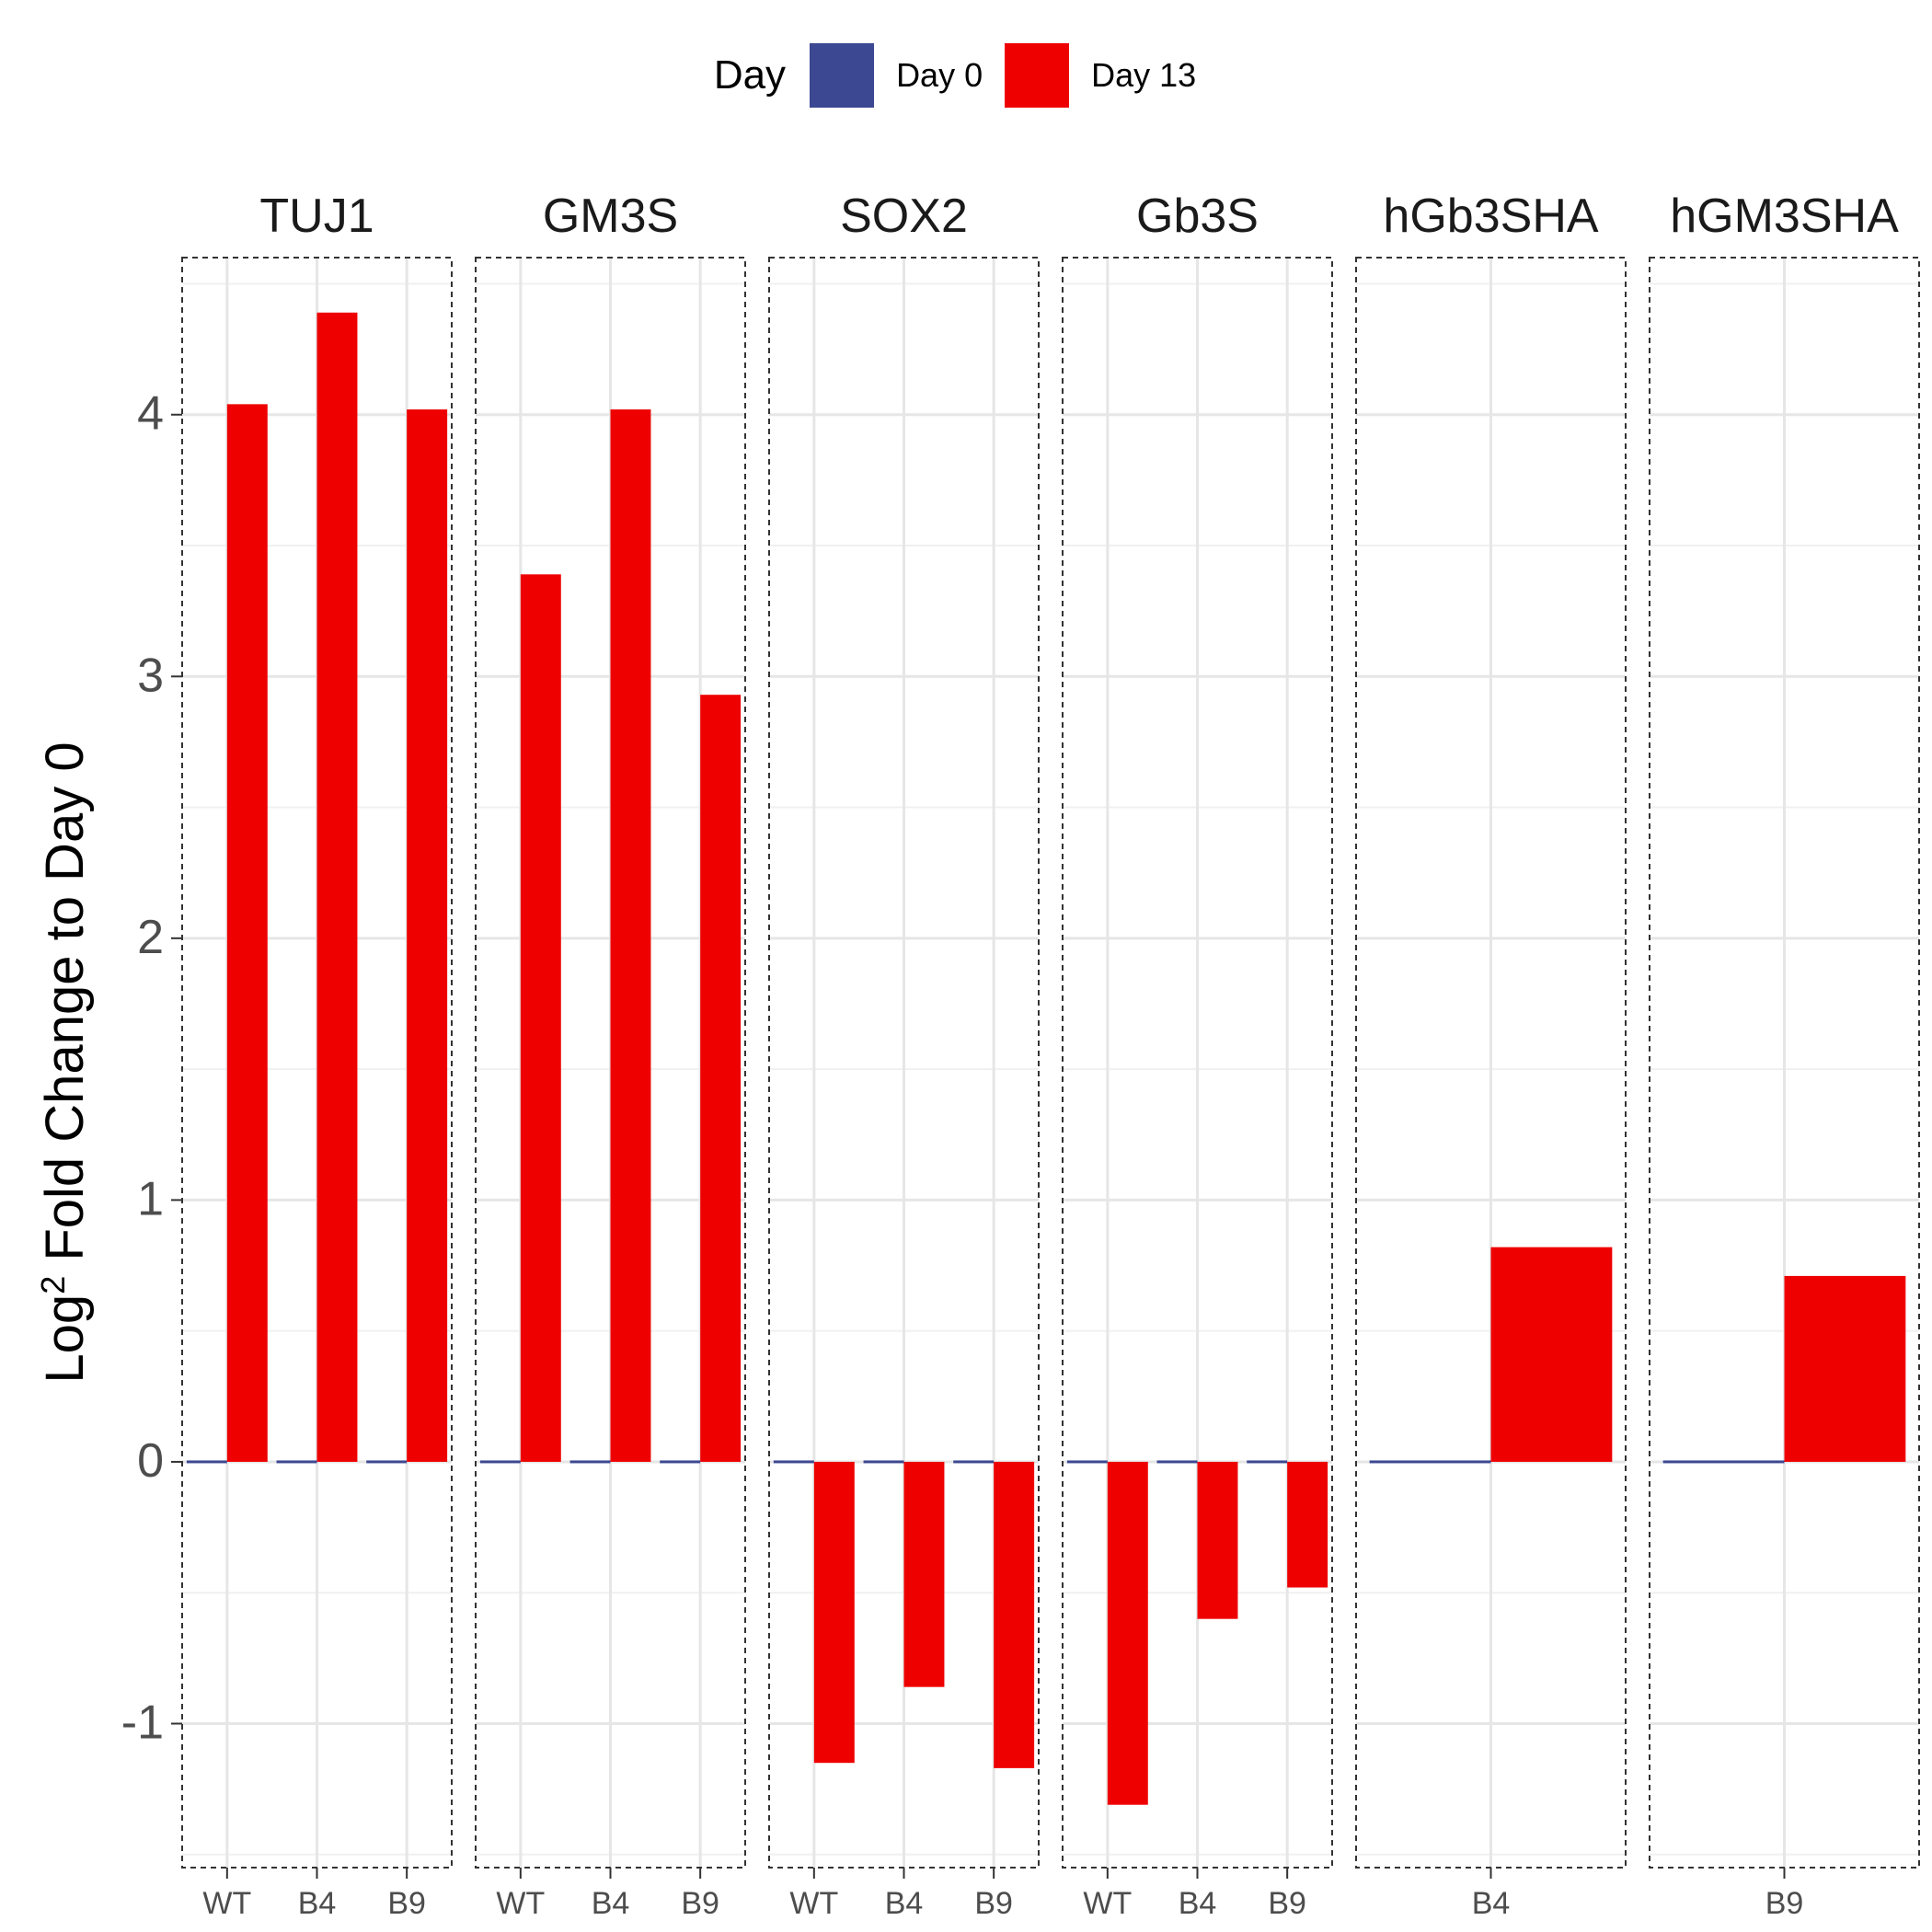 This screenshot has height=1932, width=1932. Describe the element at coordinates (150, 937) in the screenshot. I see `y-tick-label: 2` at that location.